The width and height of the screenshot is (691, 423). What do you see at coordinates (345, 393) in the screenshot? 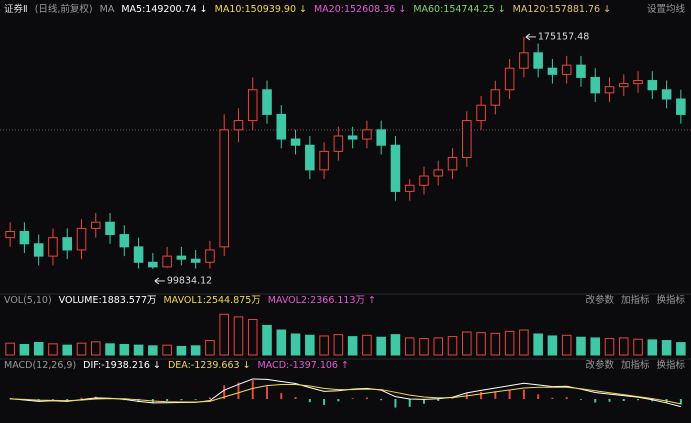
I see `macd-line` at bounding box center [345, 393].